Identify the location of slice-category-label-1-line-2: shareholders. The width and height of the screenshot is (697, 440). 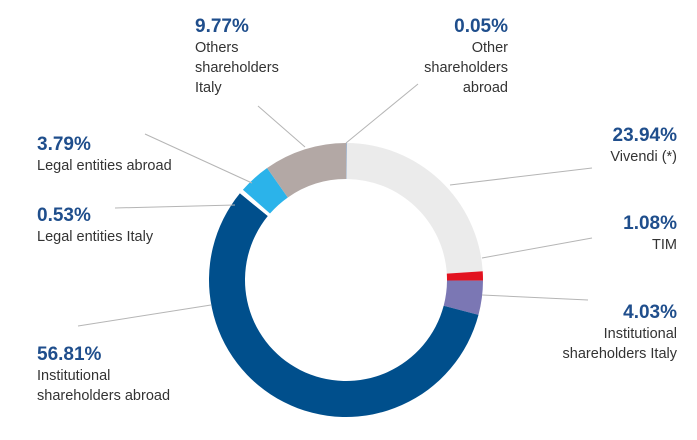
(466, 68).